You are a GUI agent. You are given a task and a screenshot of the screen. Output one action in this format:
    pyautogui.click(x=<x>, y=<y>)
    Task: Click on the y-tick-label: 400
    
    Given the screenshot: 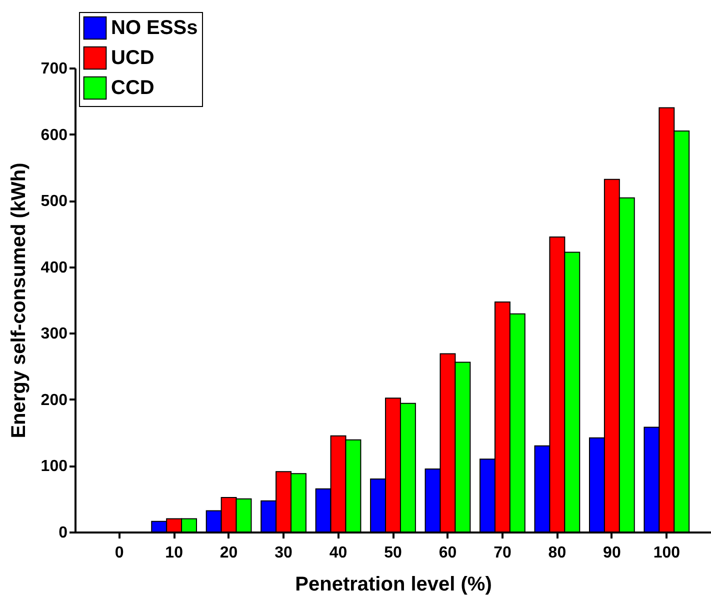 What is the action you would take?
    pyautogui.click(x=54, y=267)
    